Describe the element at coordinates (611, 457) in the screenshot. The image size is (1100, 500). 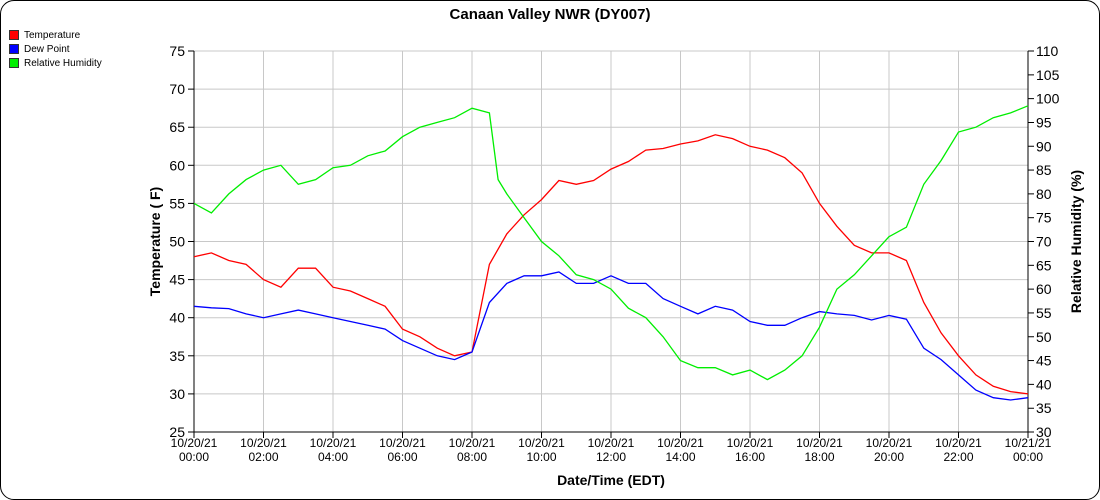
I see `x-tick-time: 12:00` at that location.